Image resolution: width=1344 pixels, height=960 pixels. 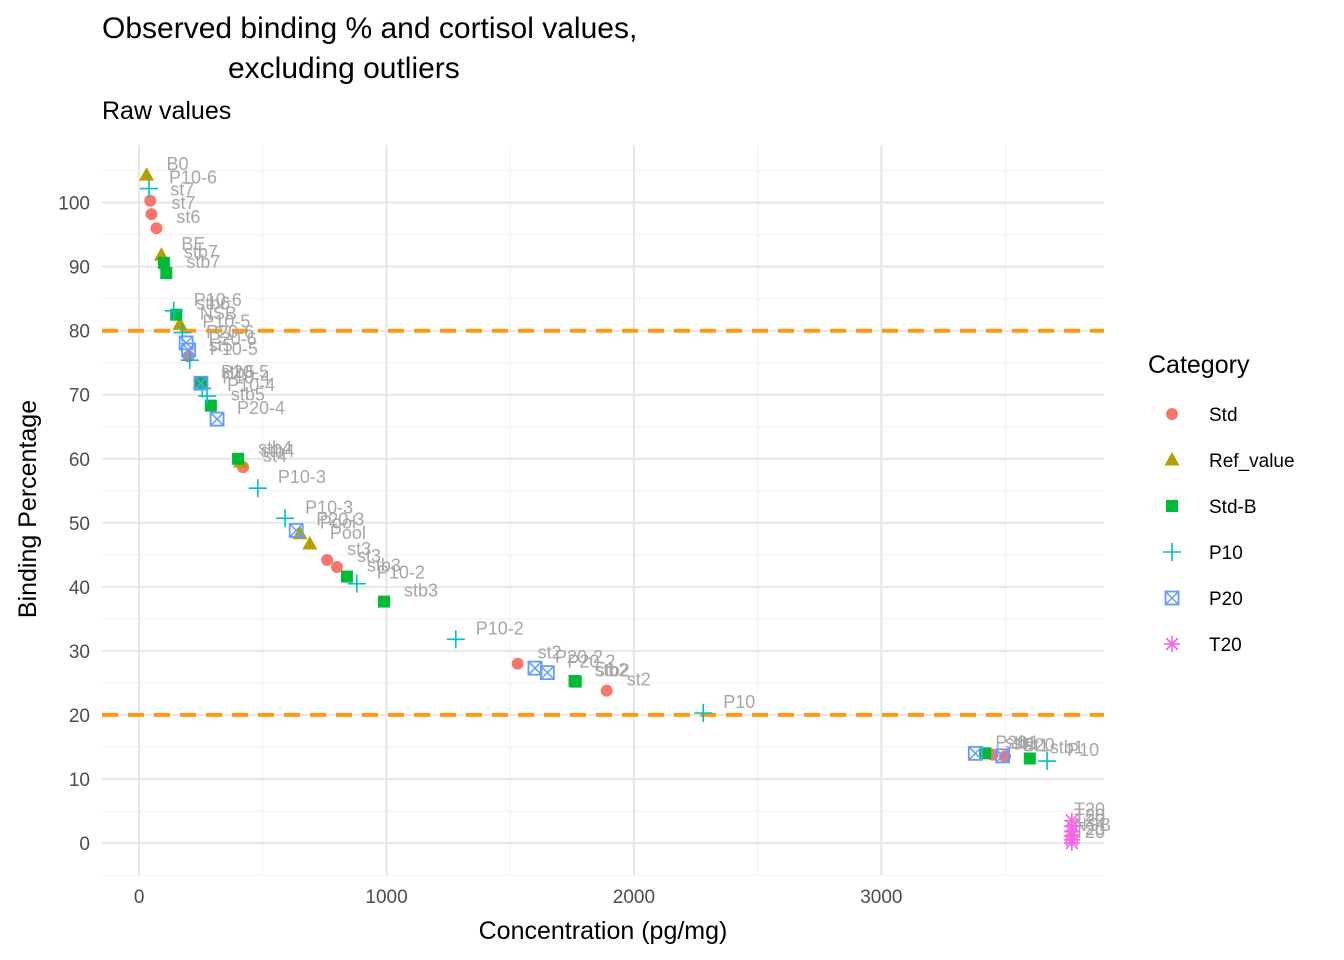 I want to click on x-tick-label: 0, so click(x=139, y=897).